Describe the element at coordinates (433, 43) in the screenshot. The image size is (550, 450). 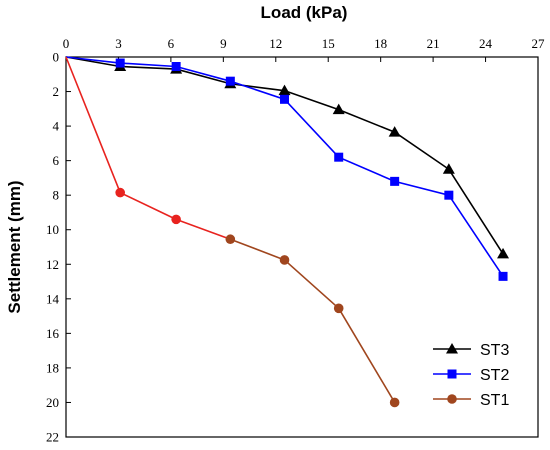
I see `x-tick-label: 21` at that location.